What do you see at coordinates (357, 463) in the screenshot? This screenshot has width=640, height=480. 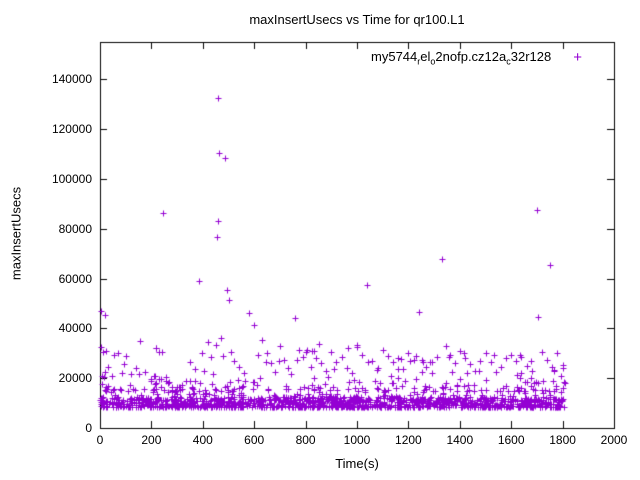 I see `x-axis-label: Time(s)` at bounding box center [357, 463].